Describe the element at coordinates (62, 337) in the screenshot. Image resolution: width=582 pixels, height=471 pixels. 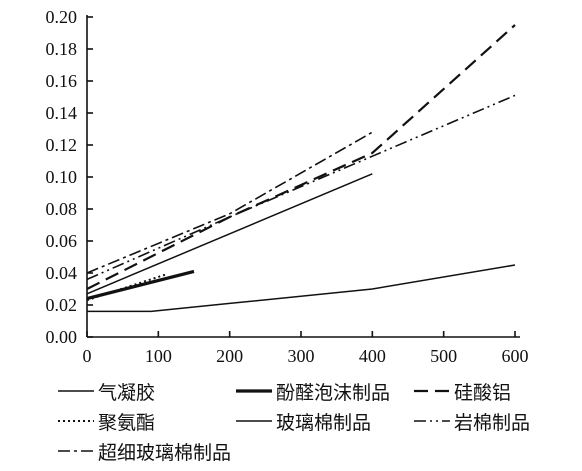
I see `y-tick-label: 0.00` at that location.